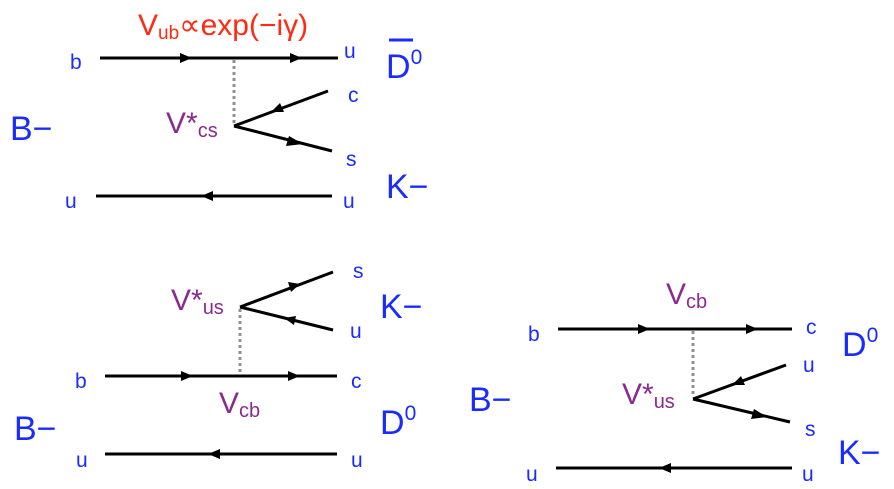 Image resolution: width=894 pixels, height=489 pixels. Describe the element at coordinates (808, 474) in the screenshot. I see `br-quark-u-out: u` at that location.